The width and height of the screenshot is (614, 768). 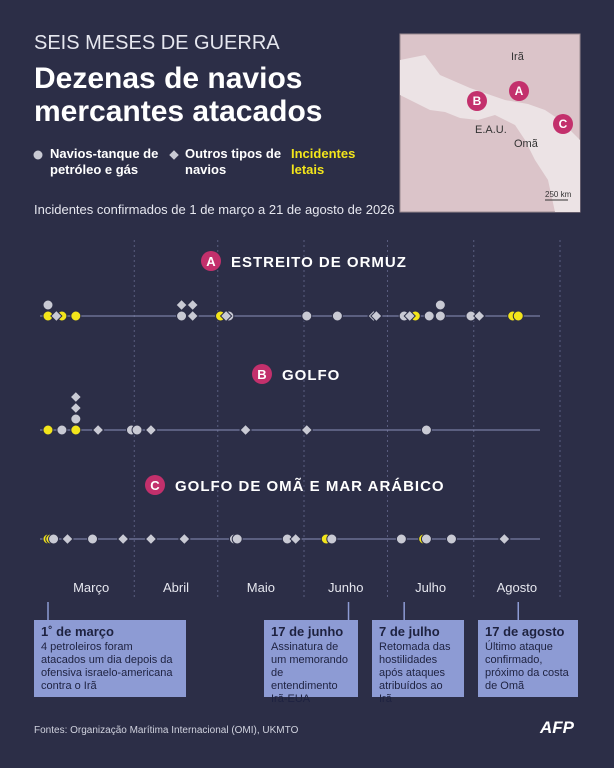 I want to click on map: Irã E.A.U. Omã 250 km A B C, so click(x=490, y=123).